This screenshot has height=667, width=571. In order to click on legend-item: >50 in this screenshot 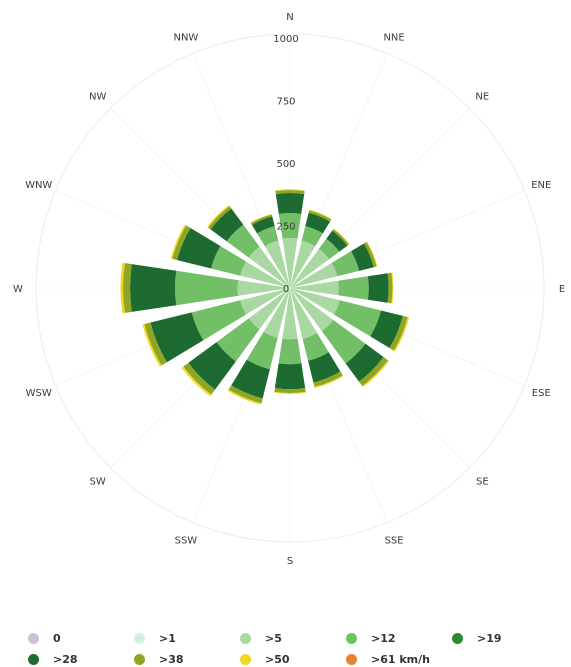, I will do `click(293, 659)`.